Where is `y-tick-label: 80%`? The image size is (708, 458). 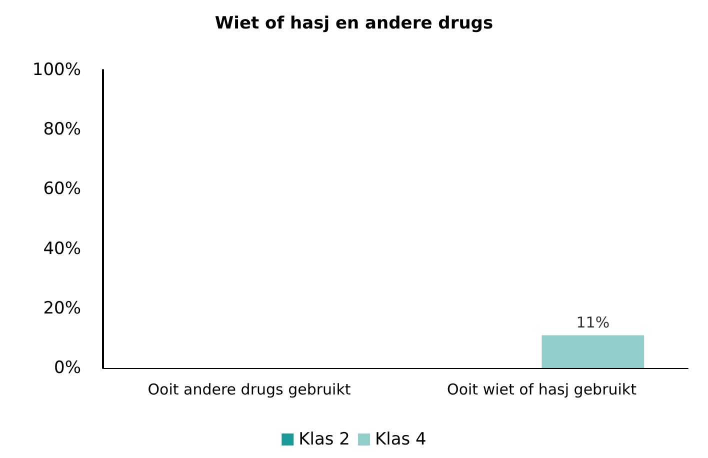
y-tick-label: 80% is located at coordinates (62, 130).